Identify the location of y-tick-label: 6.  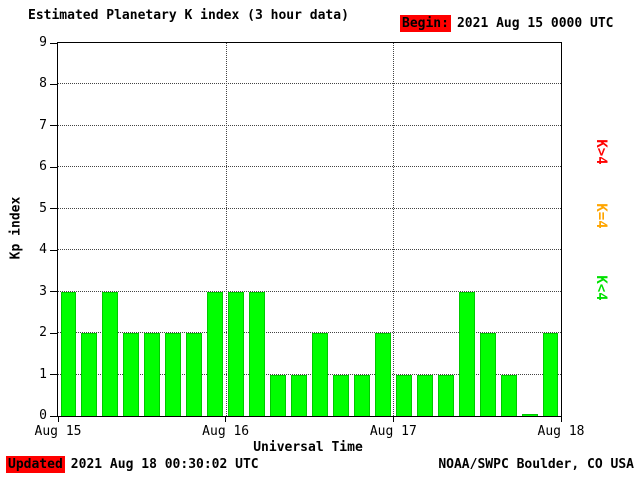
(43, 167).